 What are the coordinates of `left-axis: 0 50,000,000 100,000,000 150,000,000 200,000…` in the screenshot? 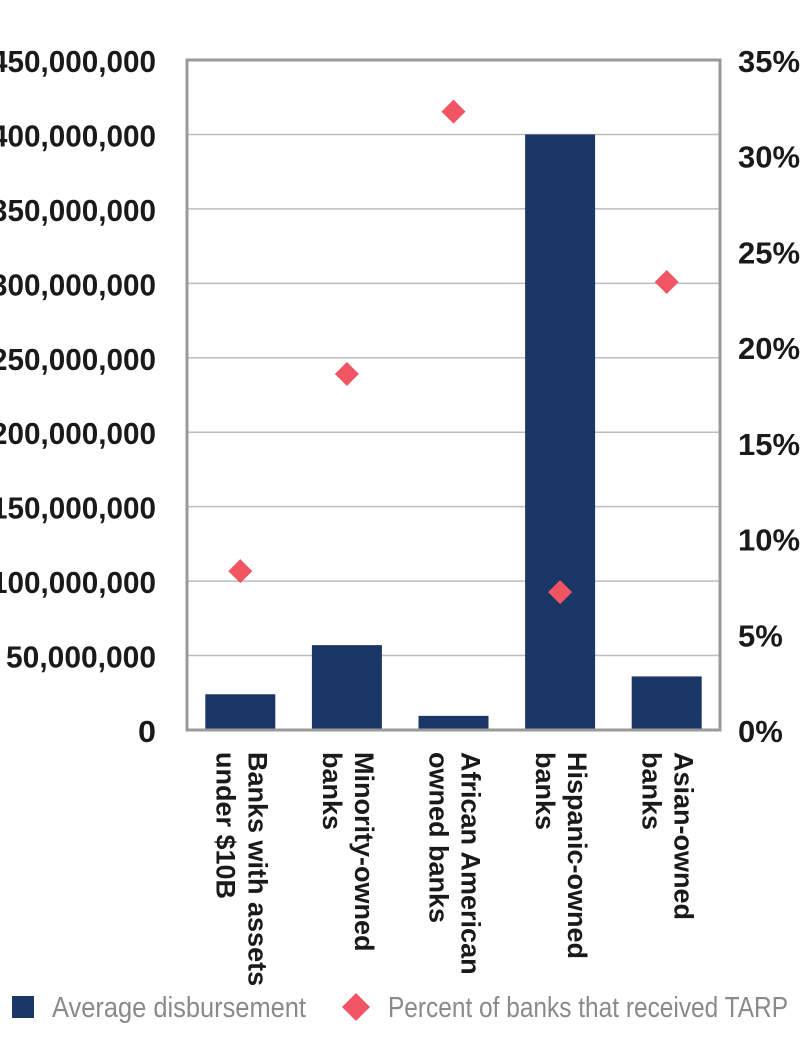 It's located at (78, 396).